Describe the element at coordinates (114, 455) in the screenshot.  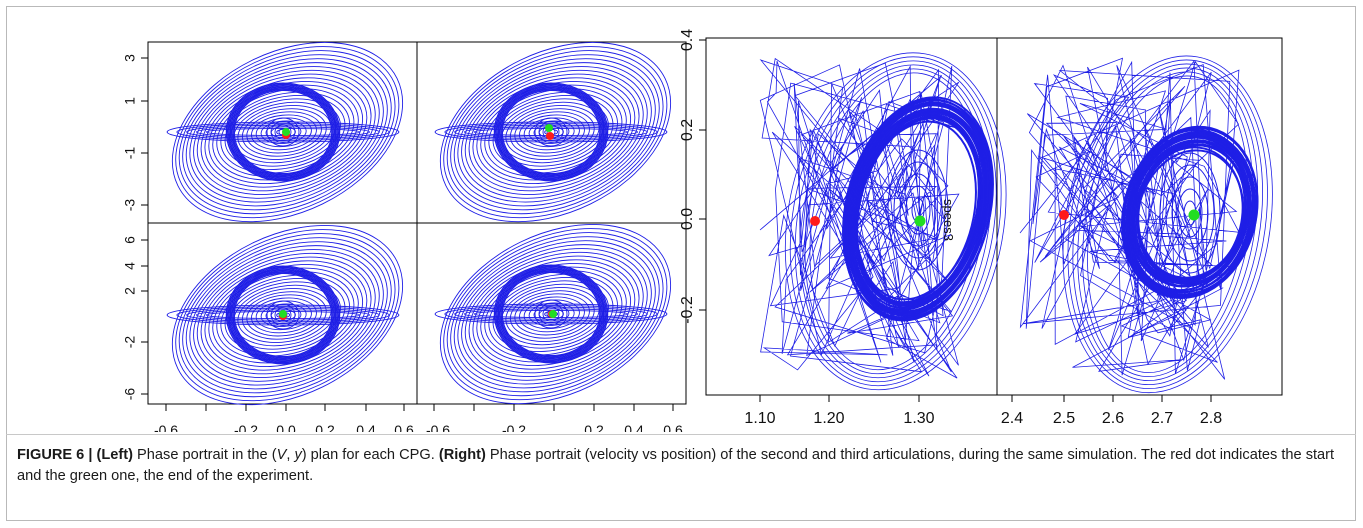
I see `caption-left-label: (Left)` at that location.